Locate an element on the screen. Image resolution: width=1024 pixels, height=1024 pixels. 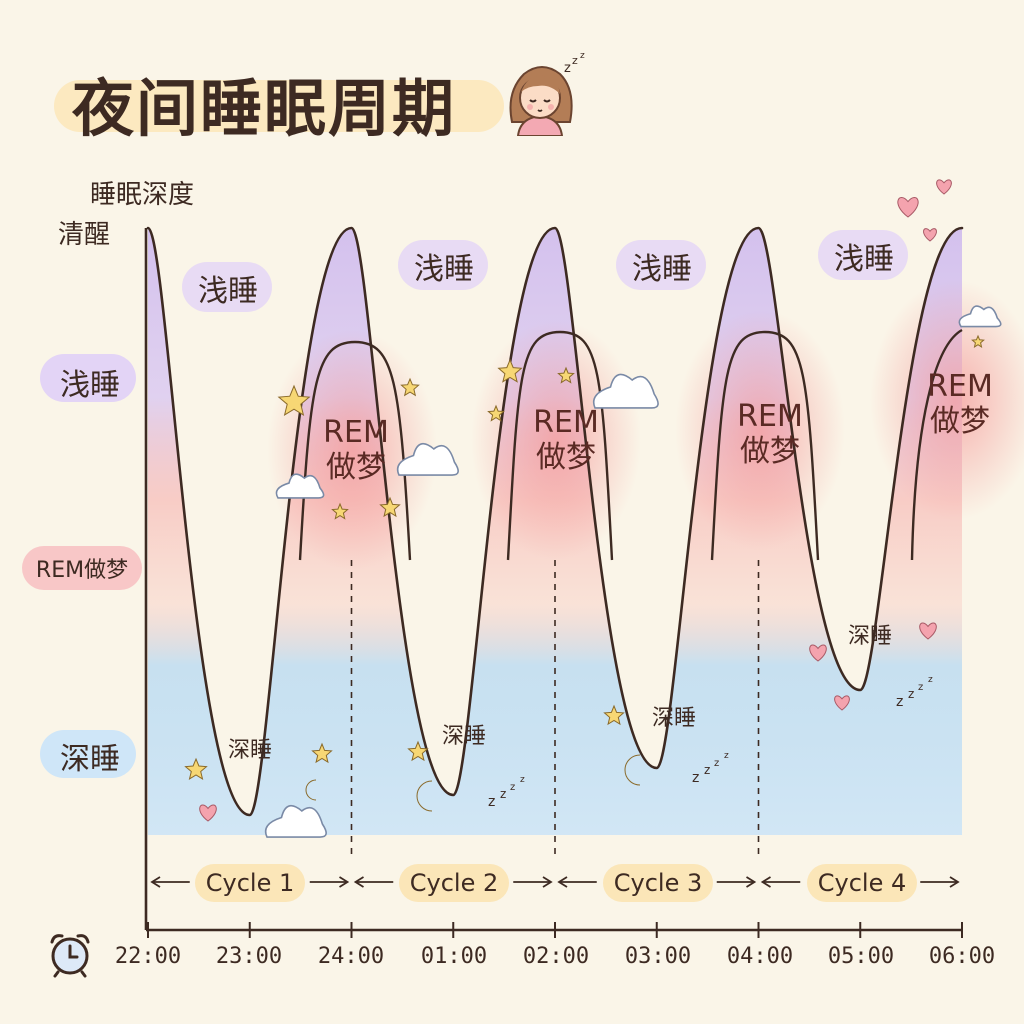
deep-sleep-label-4: 深睡 is located at coordinates (870, 636).